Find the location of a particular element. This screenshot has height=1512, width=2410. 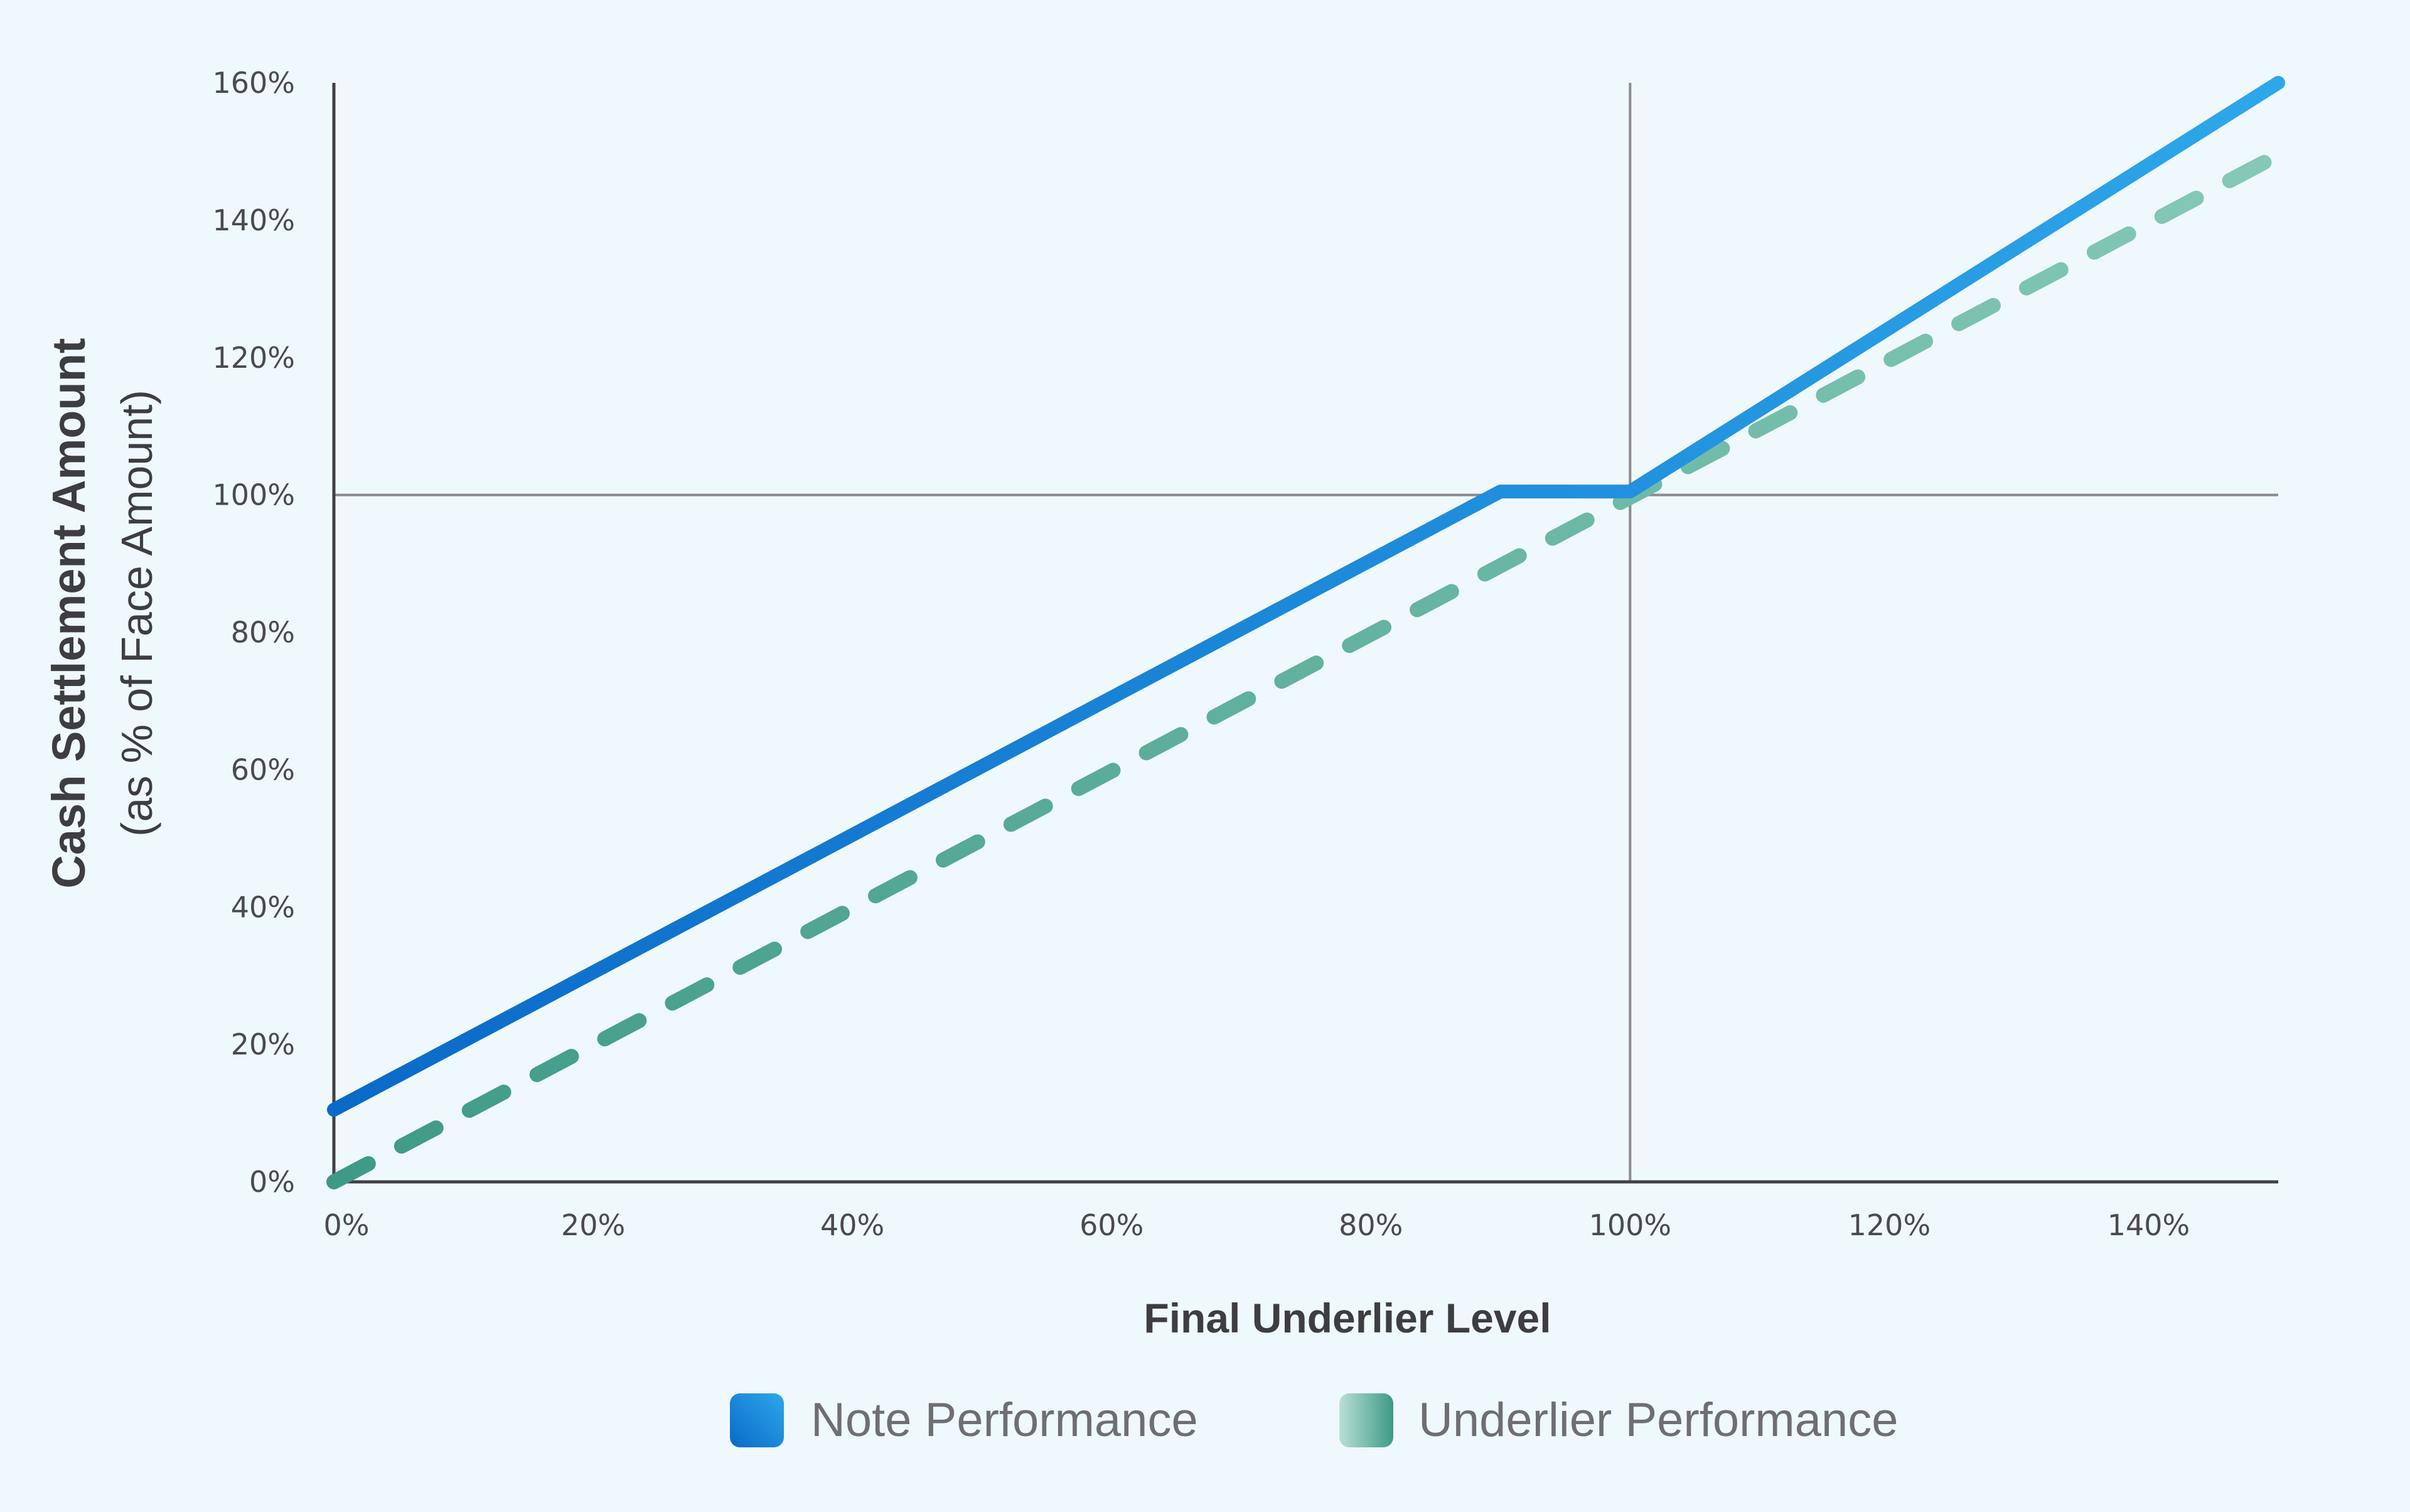

y-tick-labels: 0% 20% 40% 60% 80% 100% 120% 140% 160% is located at coordinates (253, 632).